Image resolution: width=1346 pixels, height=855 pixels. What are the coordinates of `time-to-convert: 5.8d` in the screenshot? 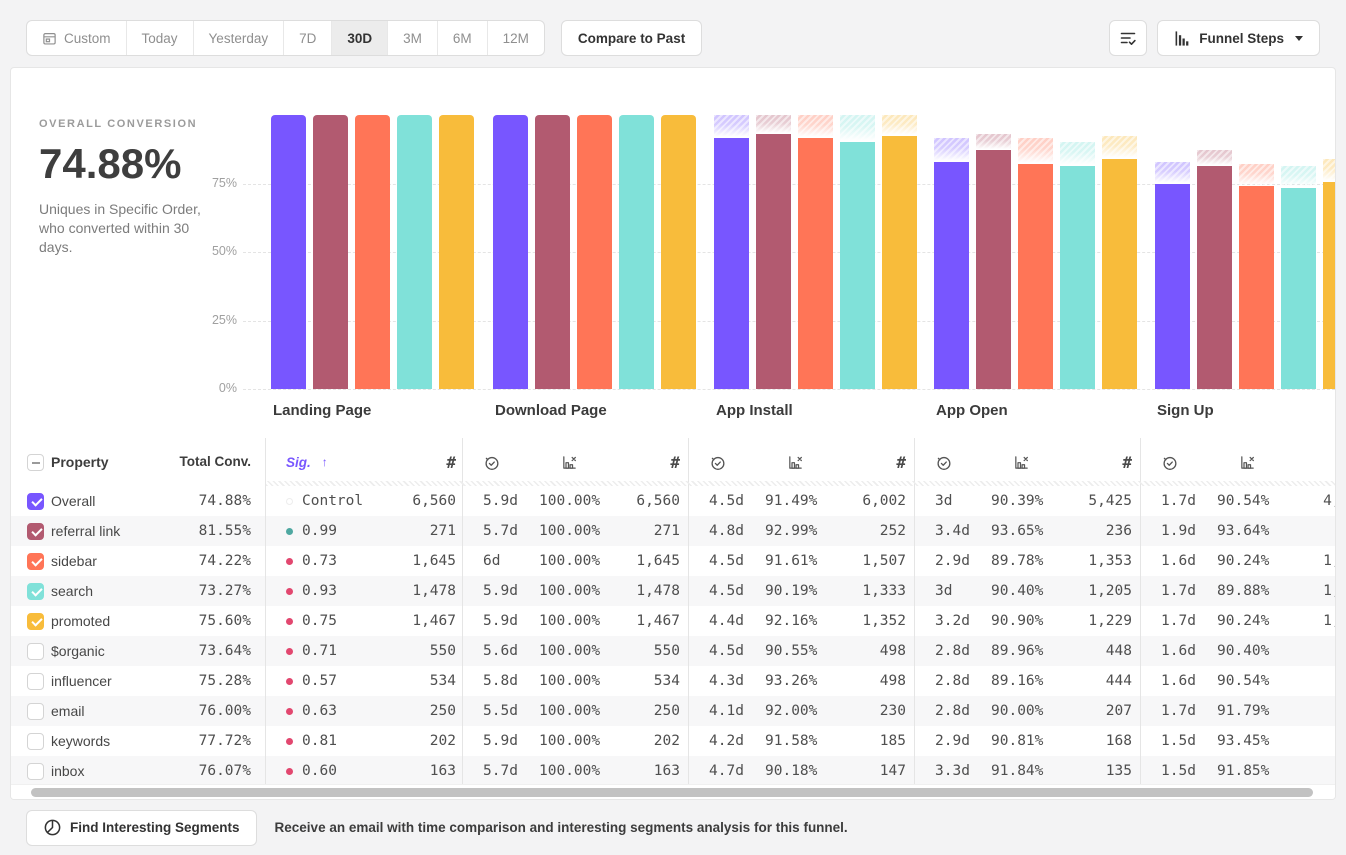 It's located at (500, 681).